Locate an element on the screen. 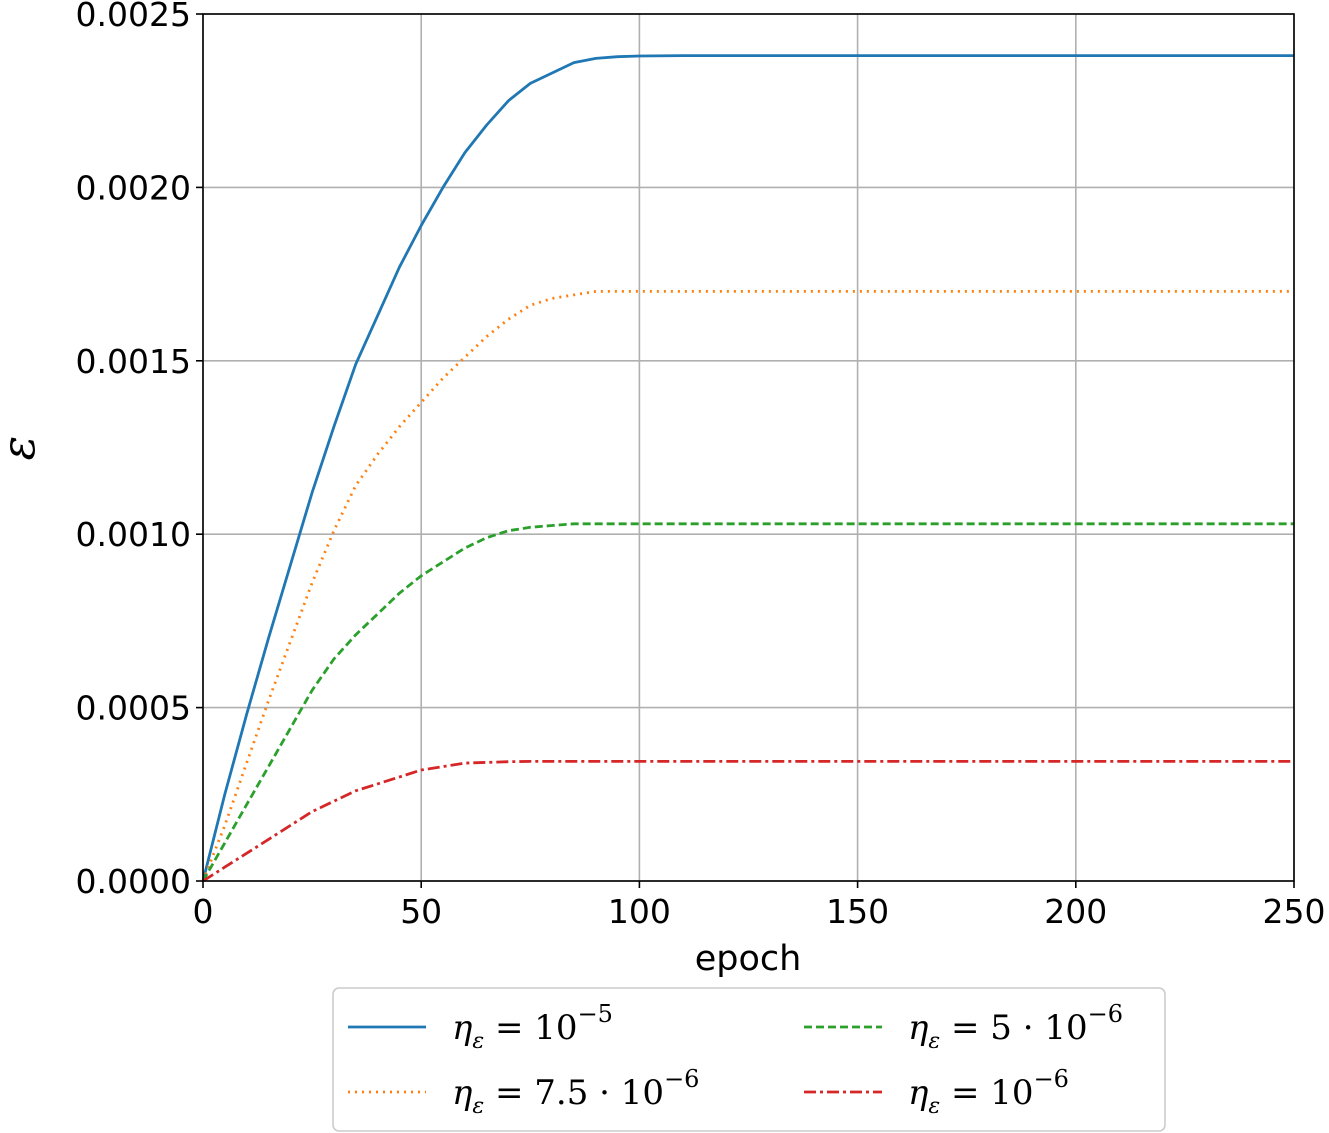 Image resolution: width=1329 pixels, height=1133 pixels. y-tick-label: 0.0005 is located at coordinates (133, 708).